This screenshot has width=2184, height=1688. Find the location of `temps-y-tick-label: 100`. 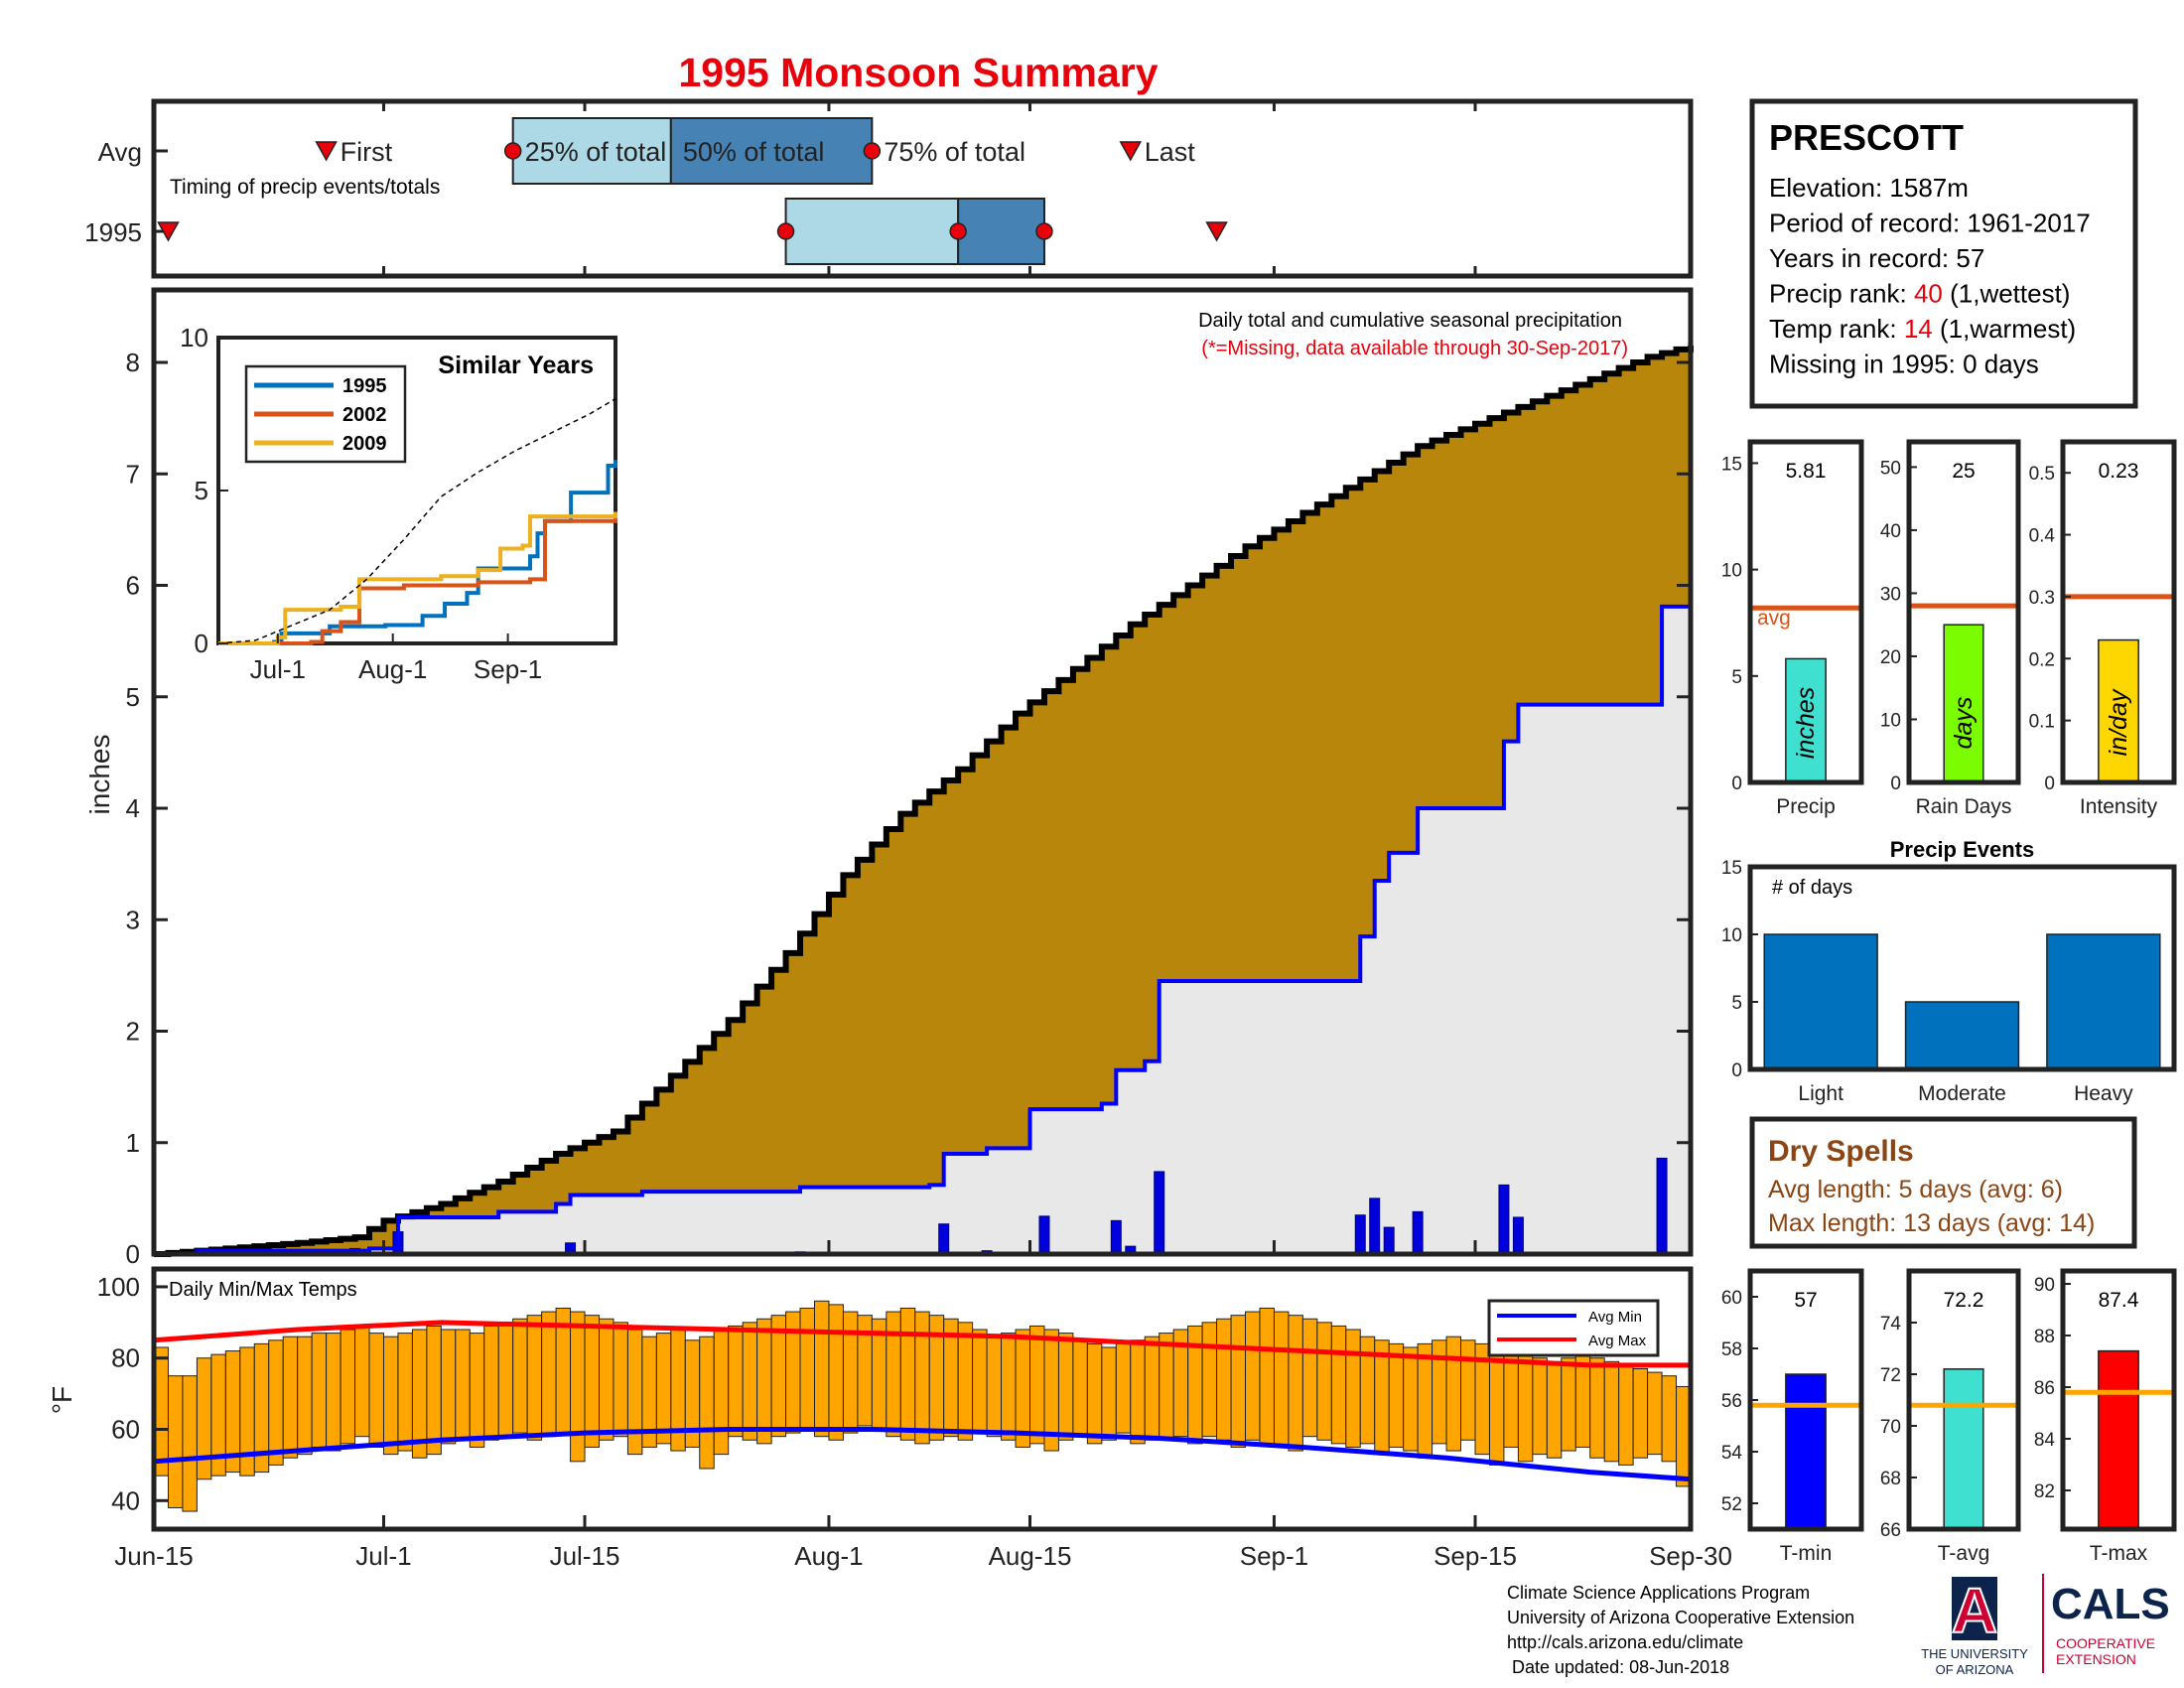

temps-y-tick-label: 100 is located at coordinates (118, 1287).